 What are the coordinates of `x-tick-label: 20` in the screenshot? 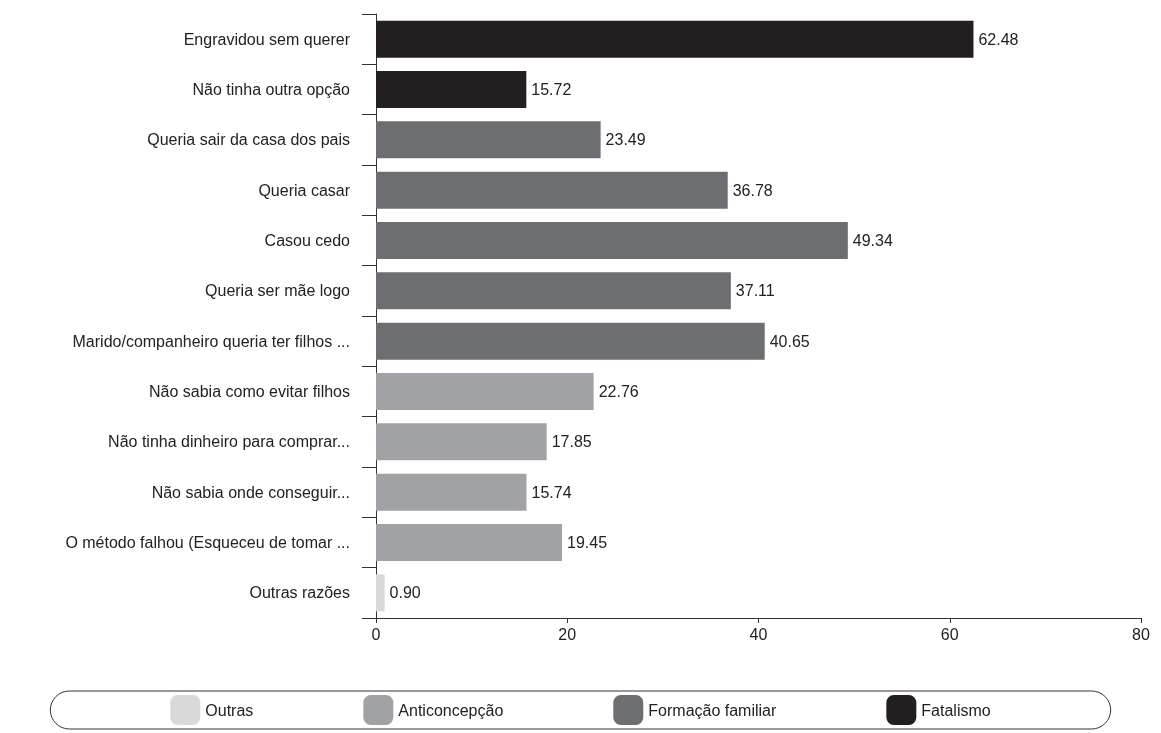 It's located at (567, 634).